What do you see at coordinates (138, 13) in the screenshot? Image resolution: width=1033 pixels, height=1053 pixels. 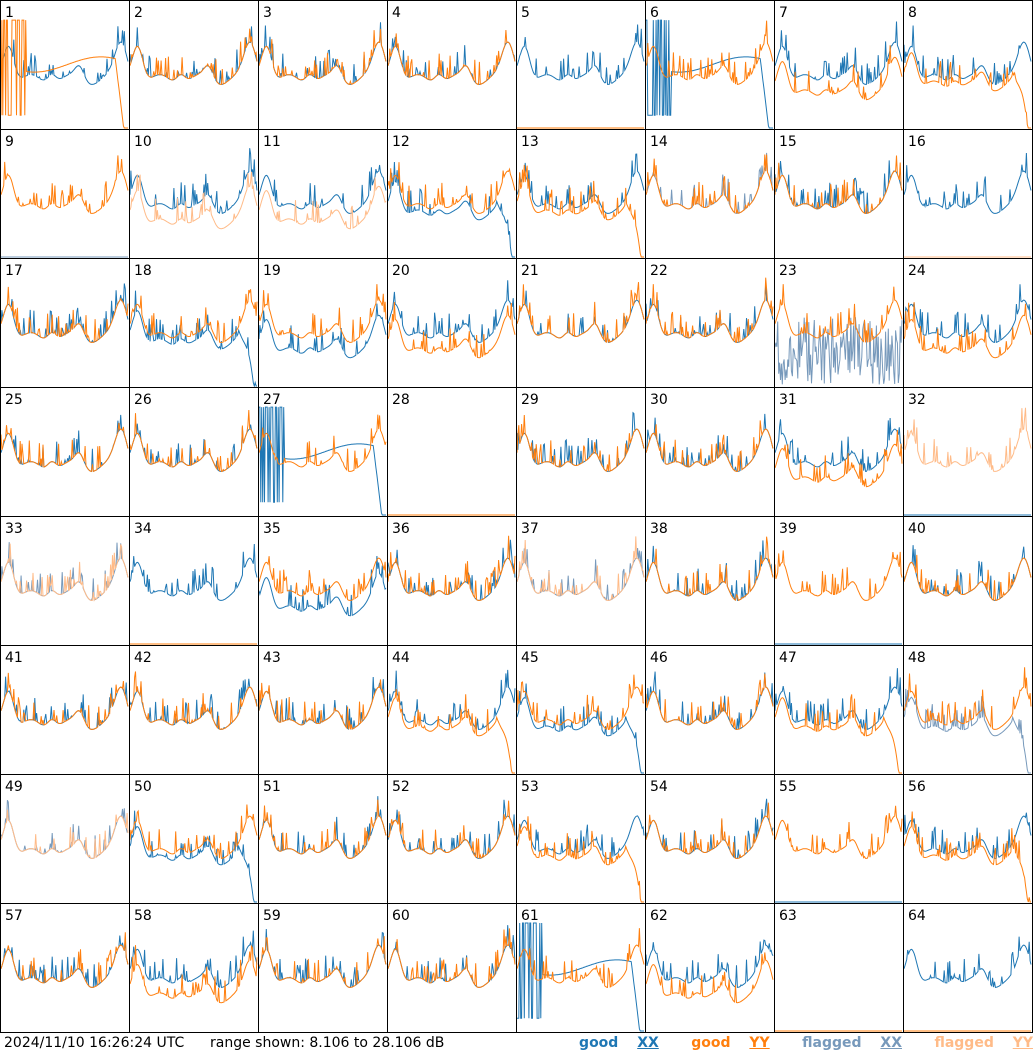 I see `panel-2-label: 2` at bounding box center [138, 13].